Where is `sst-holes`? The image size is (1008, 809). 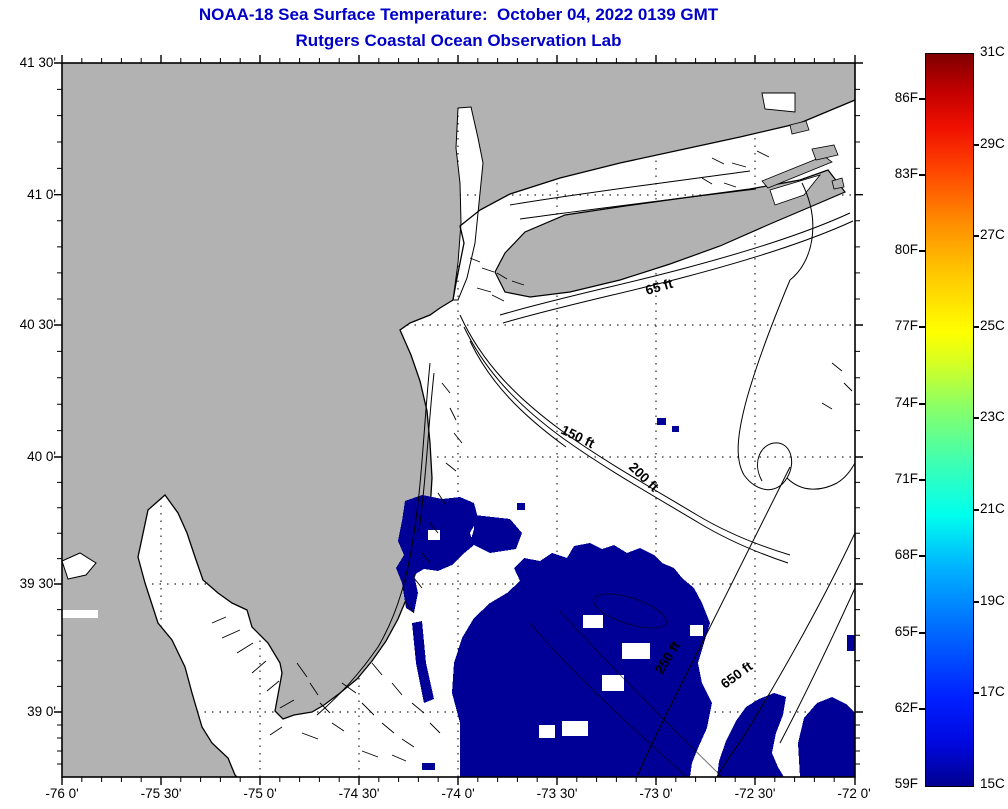 sst-holes is located at coordinates (565, 634).